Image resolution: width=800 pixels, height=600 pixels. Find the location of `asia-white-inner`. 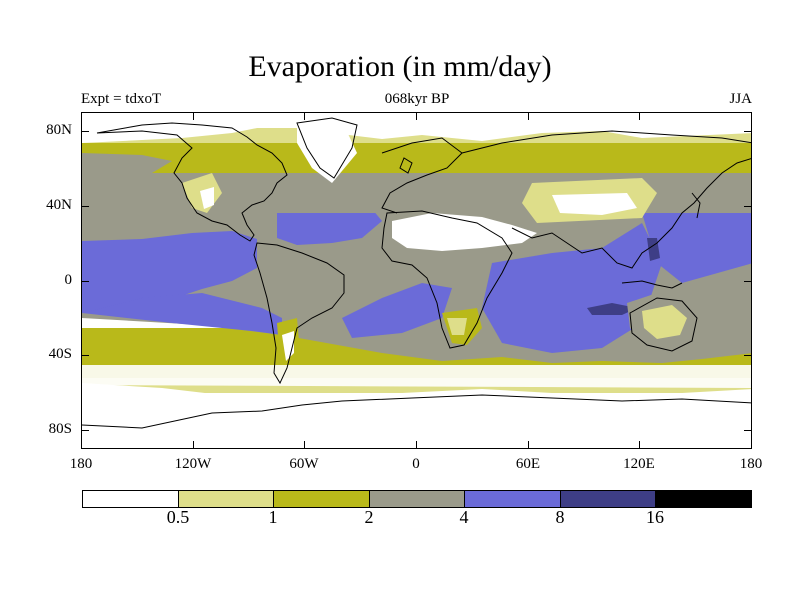

asia-white-inner is located at coordinates (594, 204).